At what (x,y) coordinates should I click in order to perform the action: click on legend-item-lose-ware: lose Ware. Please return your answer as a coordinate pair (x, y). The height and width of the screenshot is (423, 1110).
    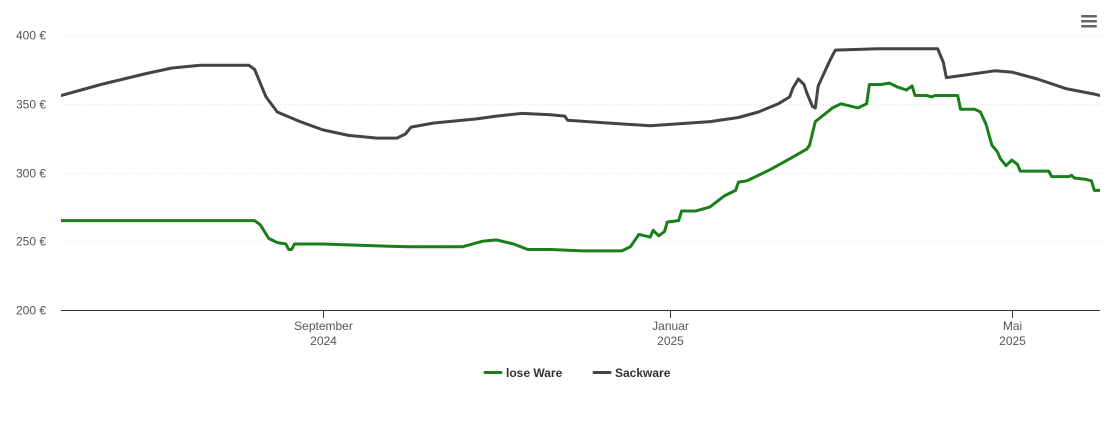
    Looking at the image, I should click on (523, 373).